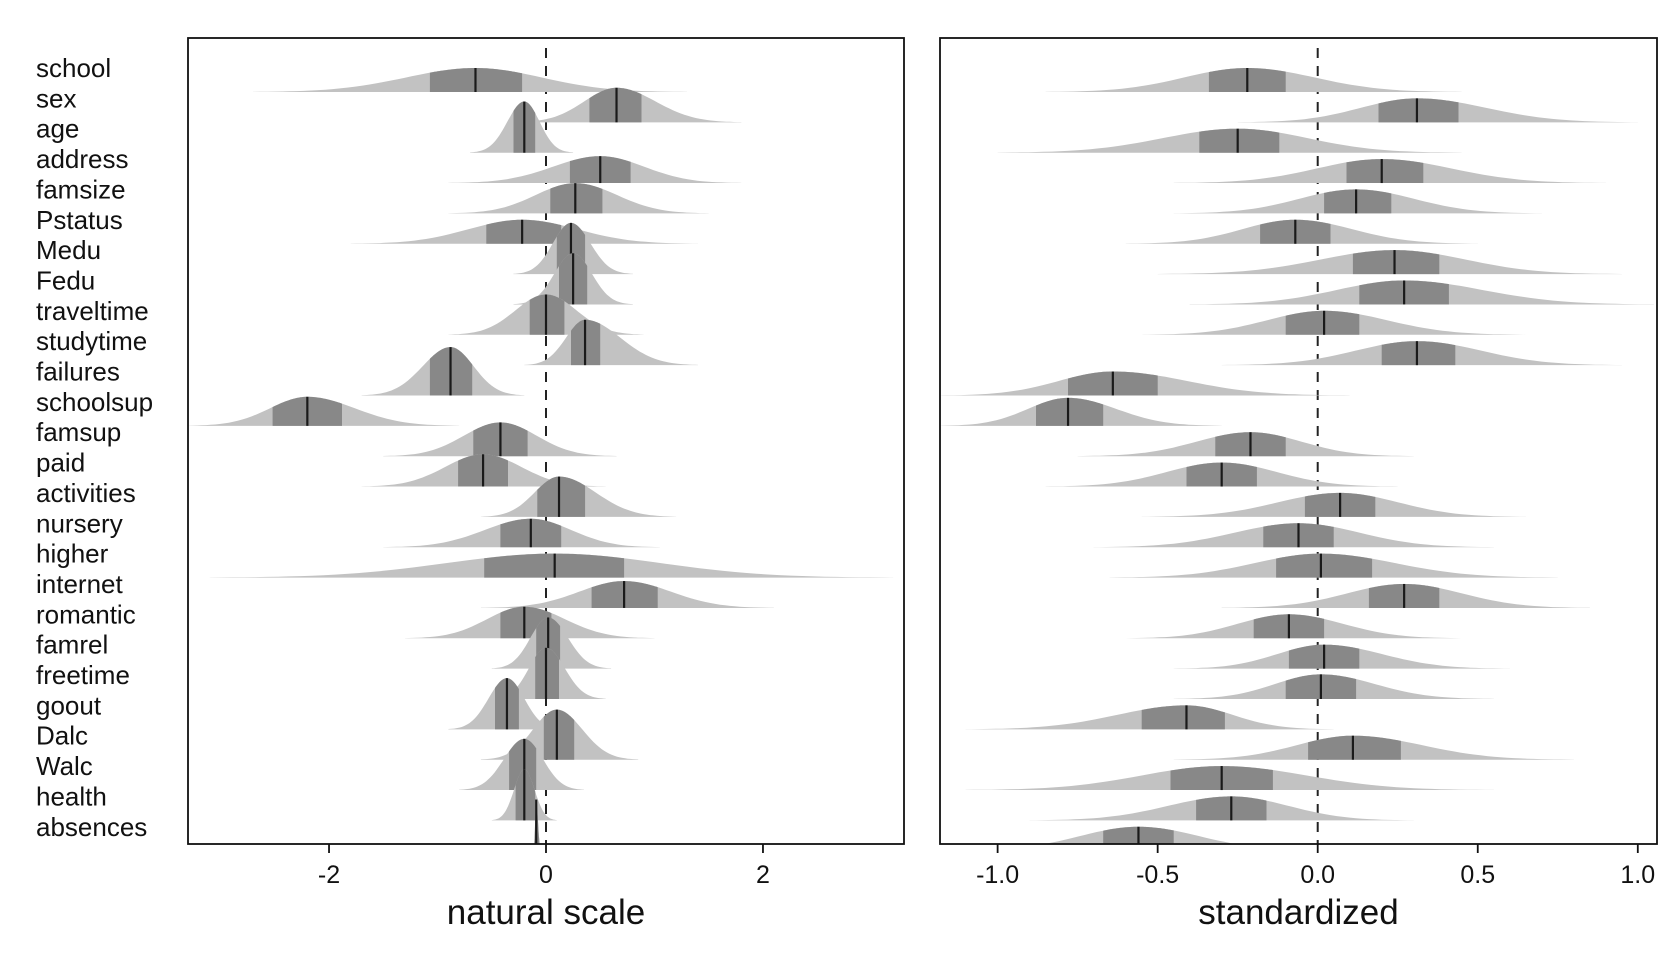  Describe the element at coordinates (546, 912) in the screenshot. I see `x-axis-title: natural scale` at that location.